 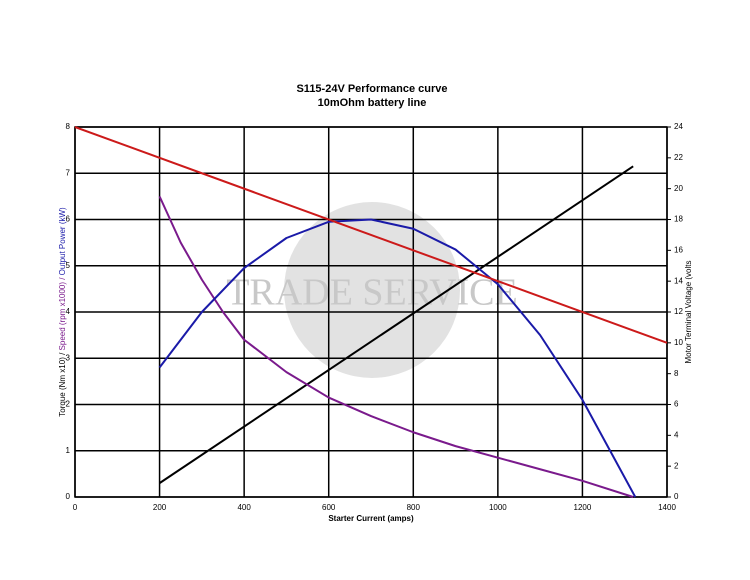 What do you see at coordinates (68, 219) in the screenshot?
I see `y-tick-label: 6` at bounding box center [68, 219].